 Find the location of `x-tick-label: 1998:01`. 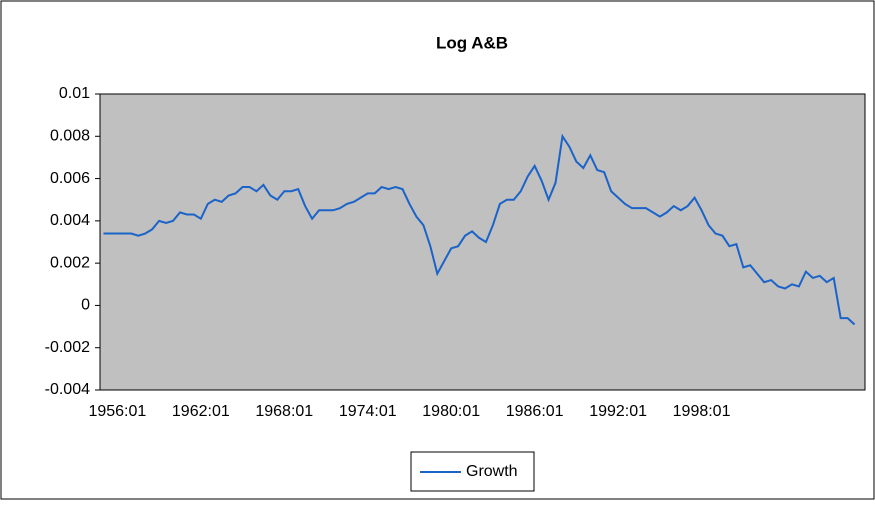

x-tick-label: 1998:01 is located at coordinates (702, 411).